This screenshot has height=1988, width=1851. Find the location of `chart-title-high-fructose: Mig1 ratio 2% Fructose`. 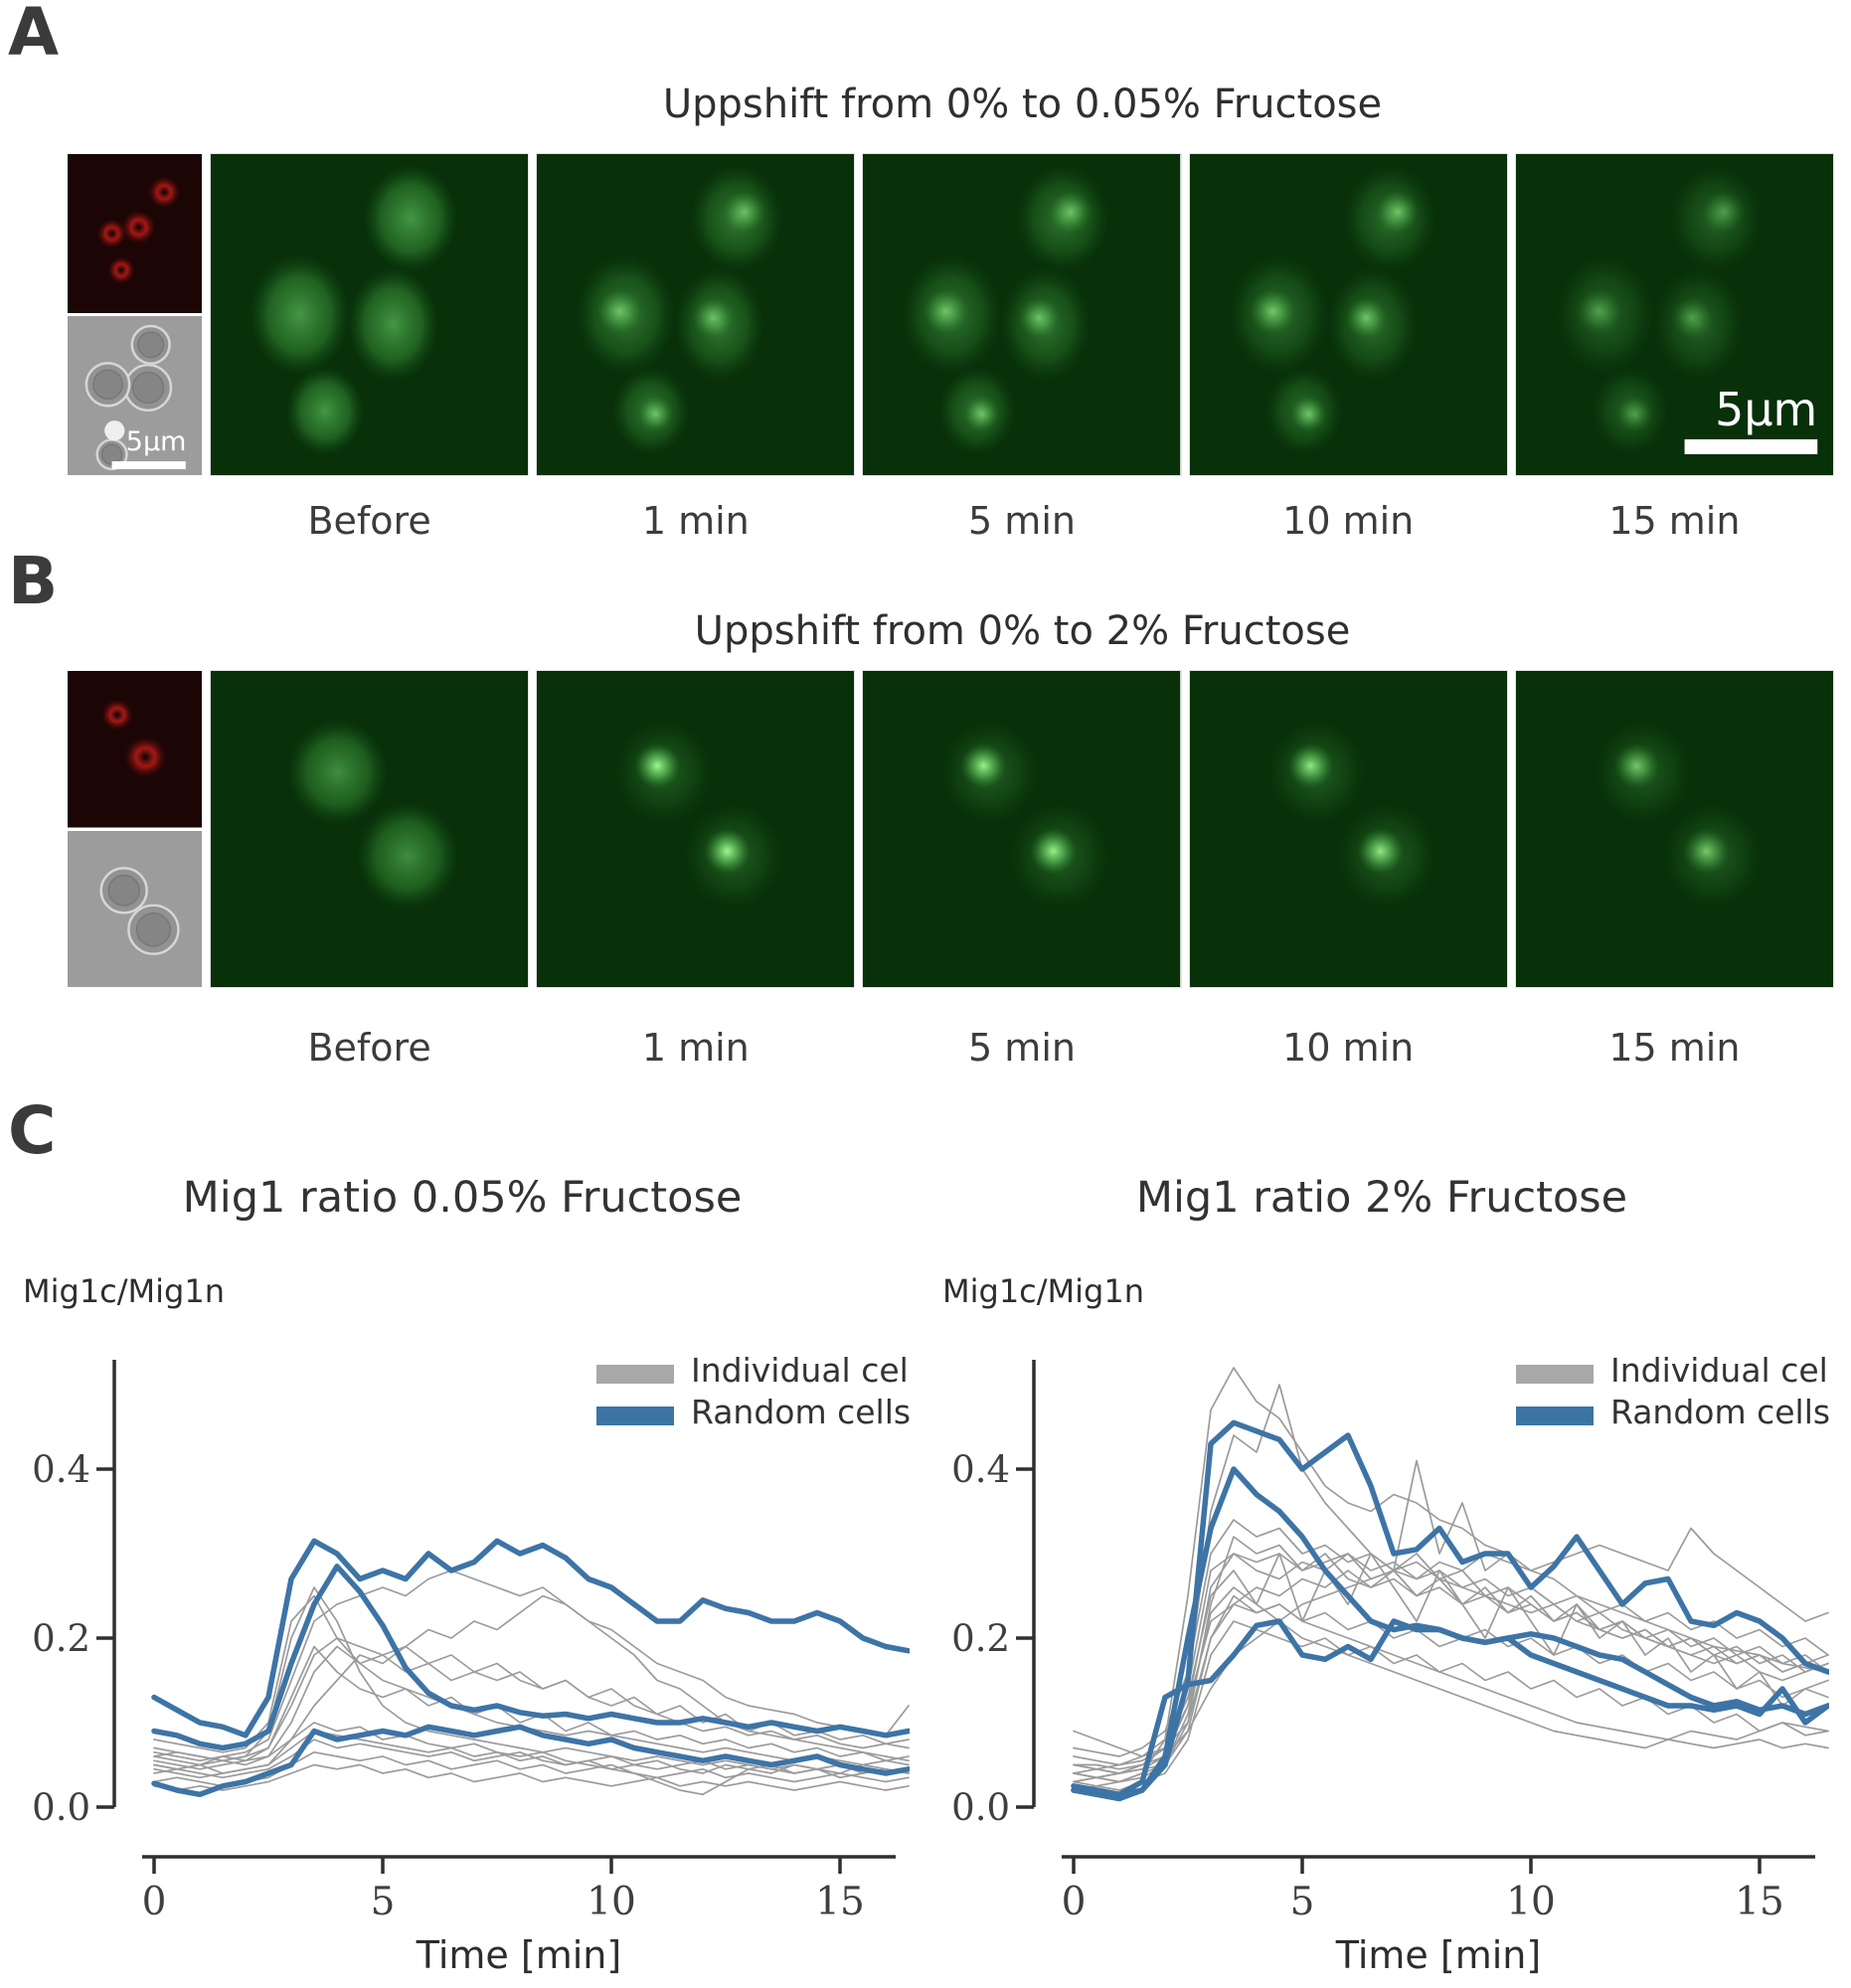

chart-title-high-fructose: Mig1 ratio 2% Fructose is located at coordinates (1381, 1198).